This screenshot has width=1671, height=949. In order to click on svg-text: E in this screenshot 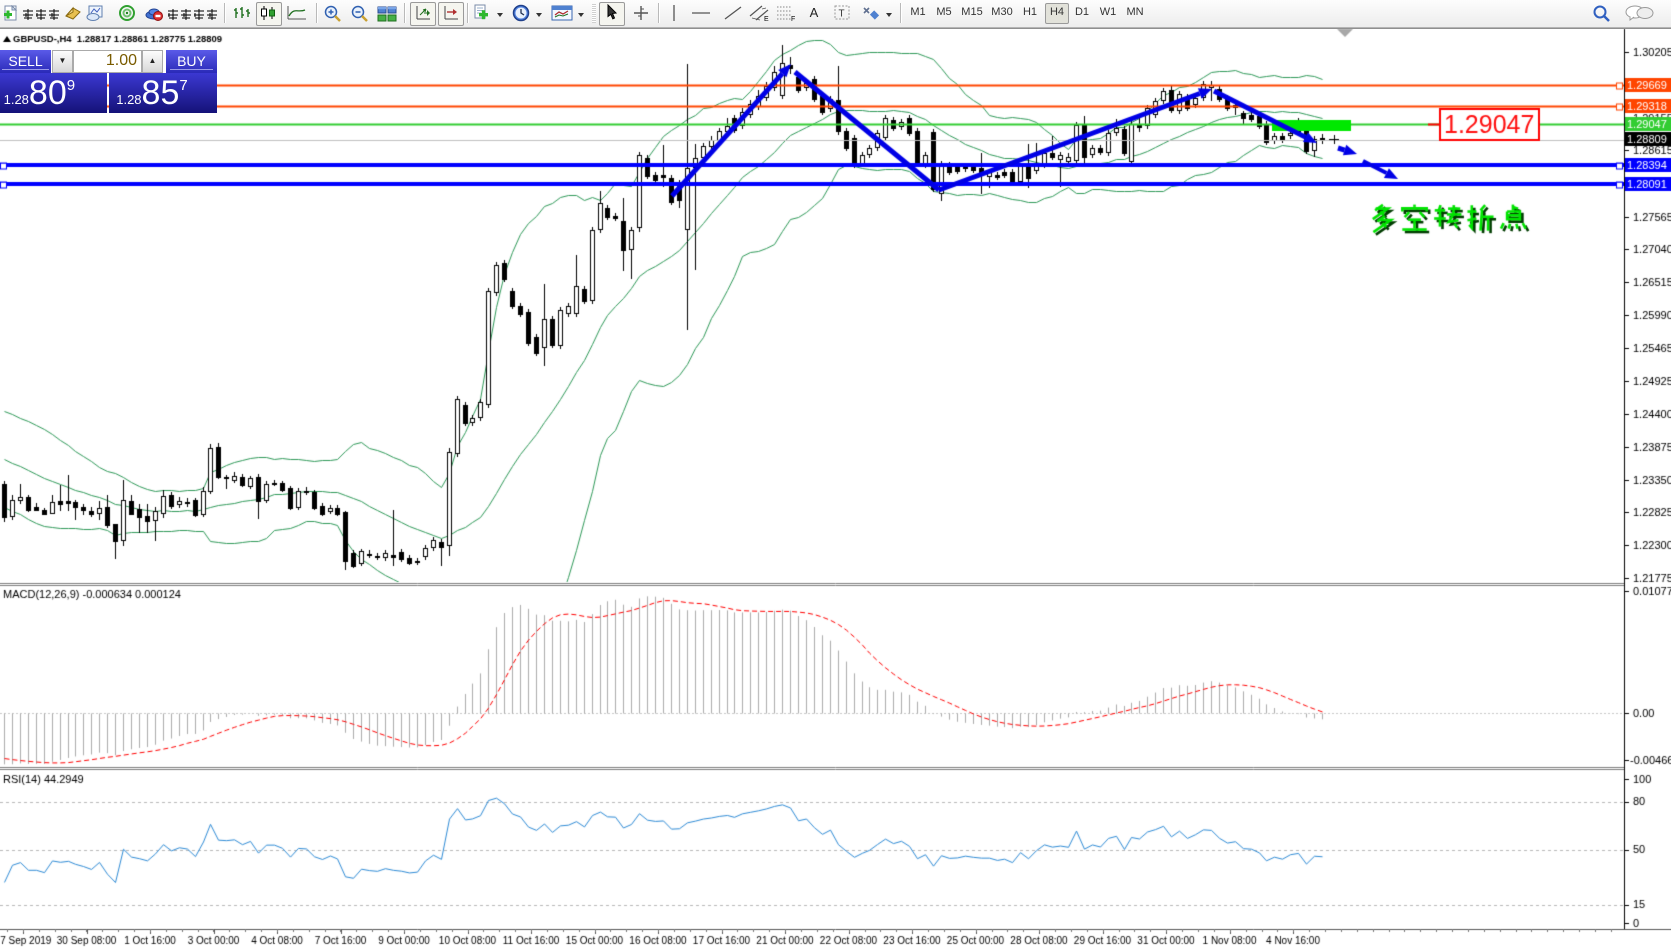, I will do `click(766, 19)`.